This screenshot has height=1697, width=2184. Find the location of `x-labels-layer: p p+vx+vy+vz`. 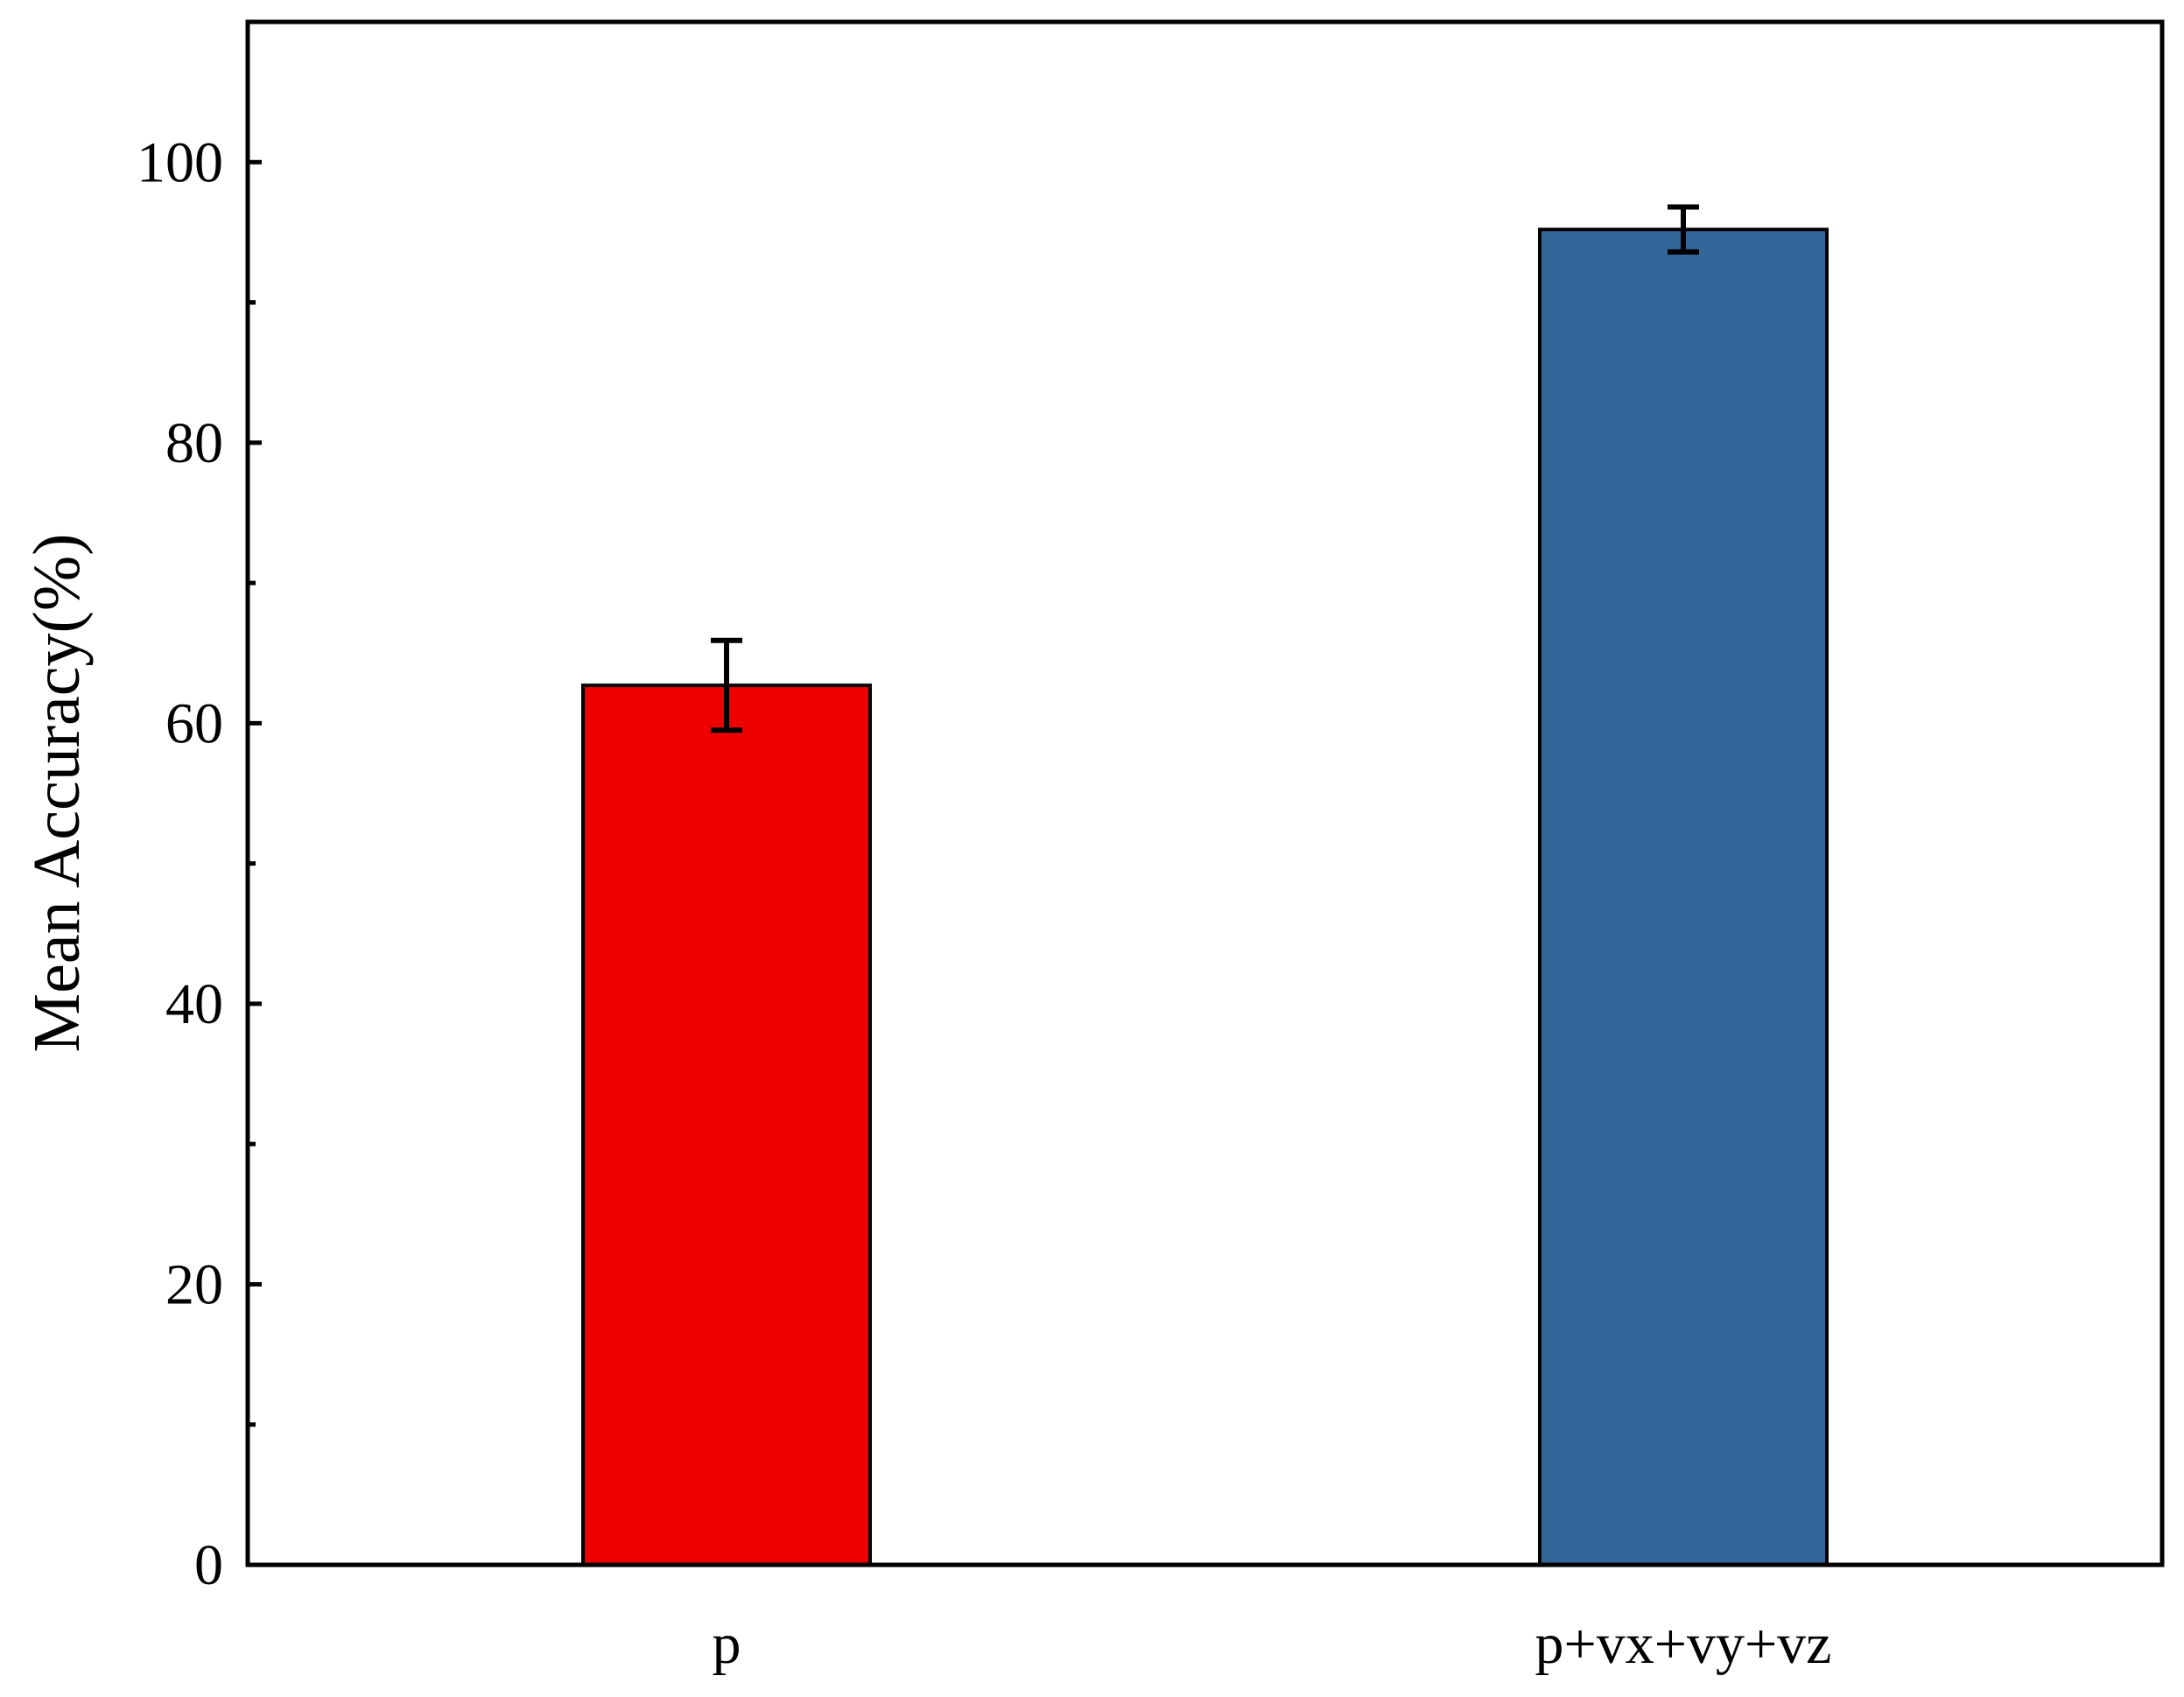

x-labels-layer: p p+vx+vy+vz is located at coordinates (1272, 1644).